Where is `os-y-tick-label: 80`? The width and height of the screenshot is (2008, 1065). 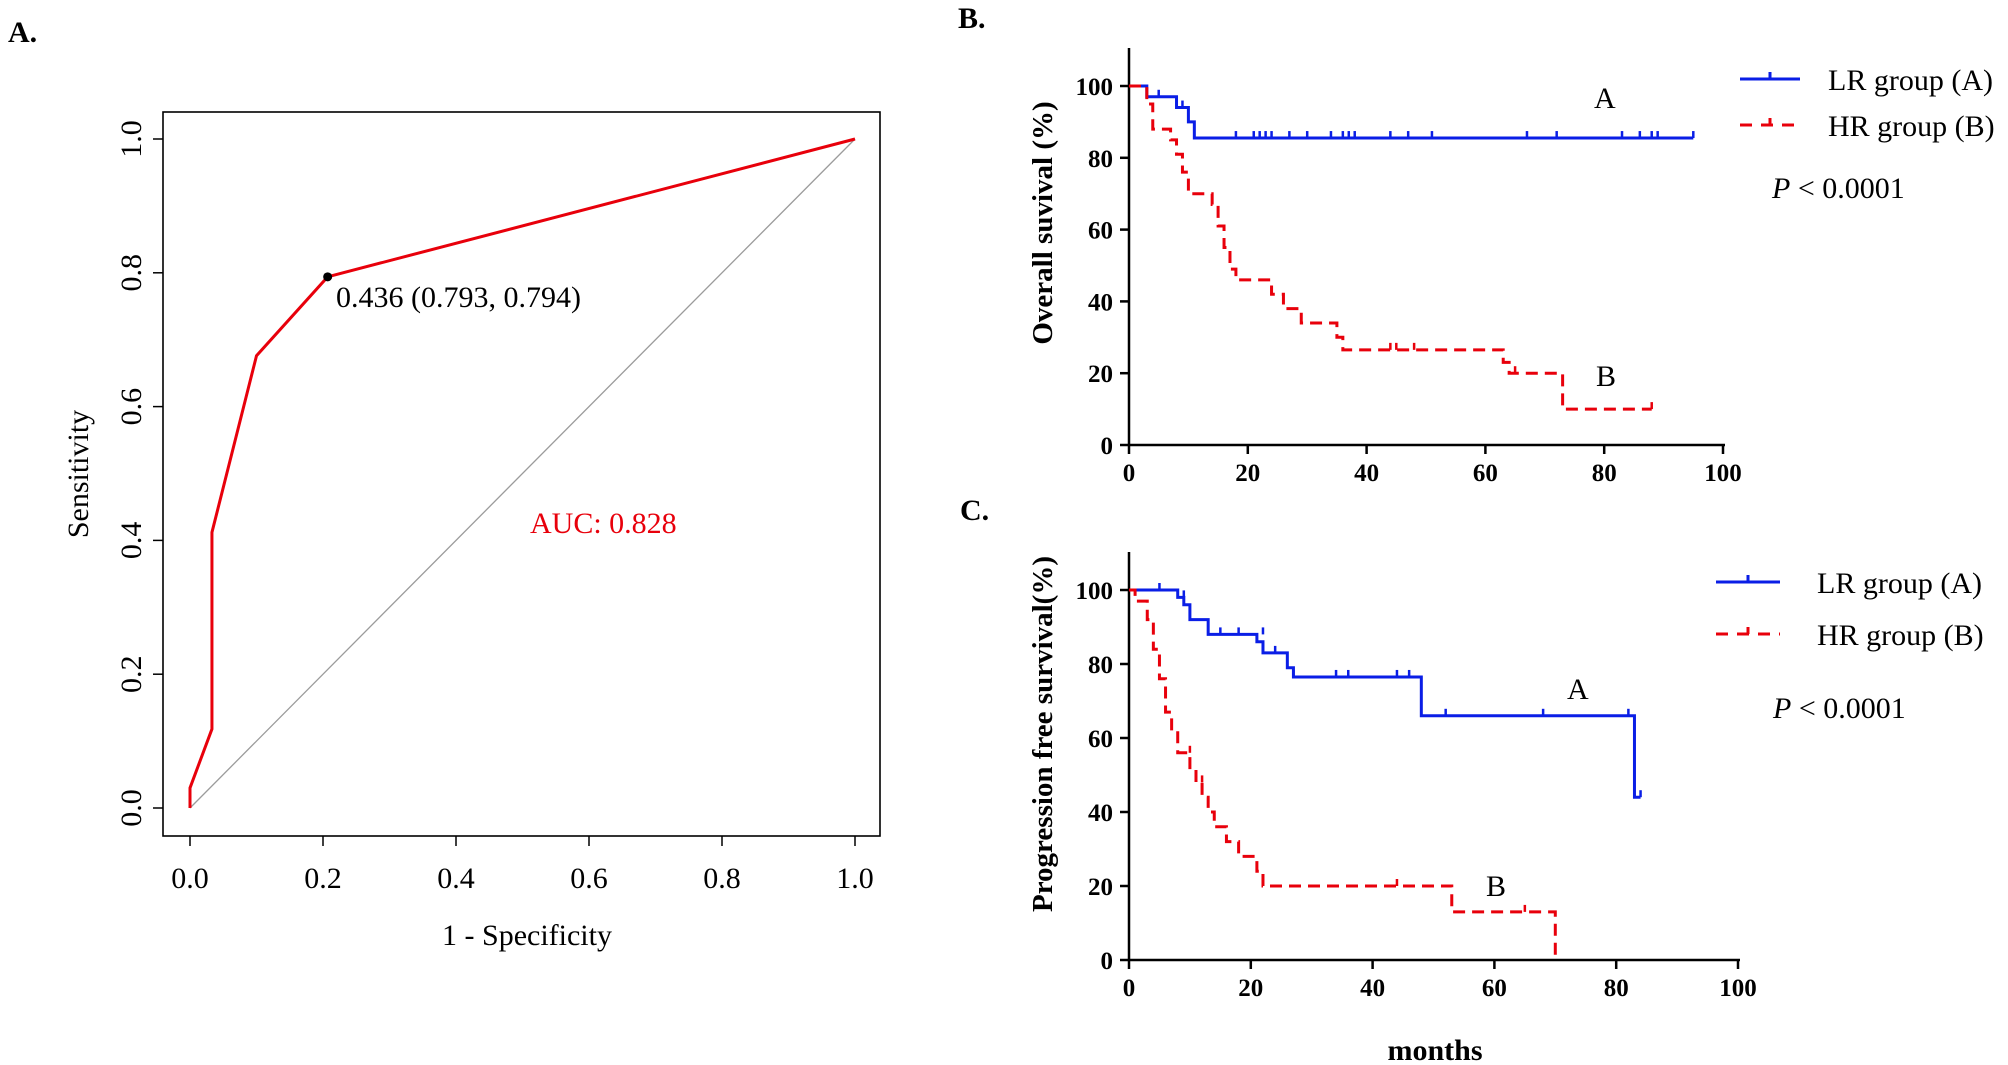 os-y-tick-label: 80 is located at coordinates (1100, 159).